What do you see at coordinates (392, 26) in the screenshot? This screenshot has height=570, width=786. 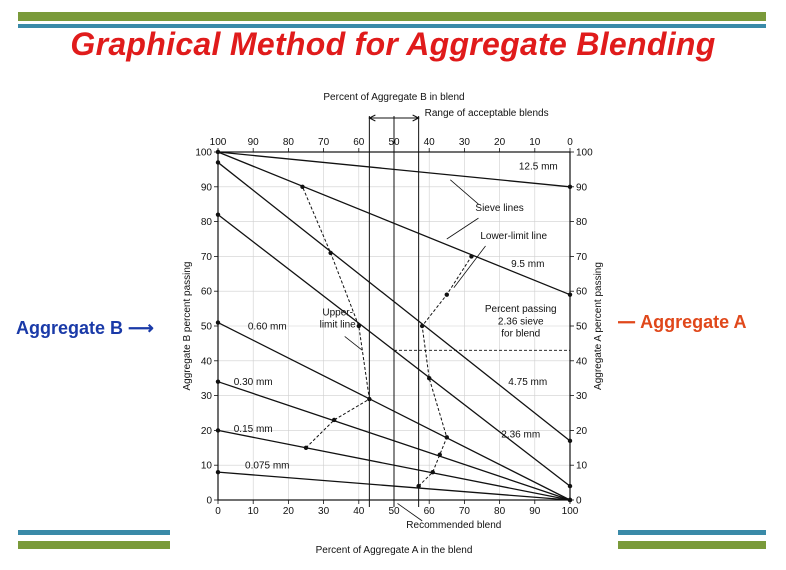 I see `top-teal-bar` at bounding box center [392, 26].